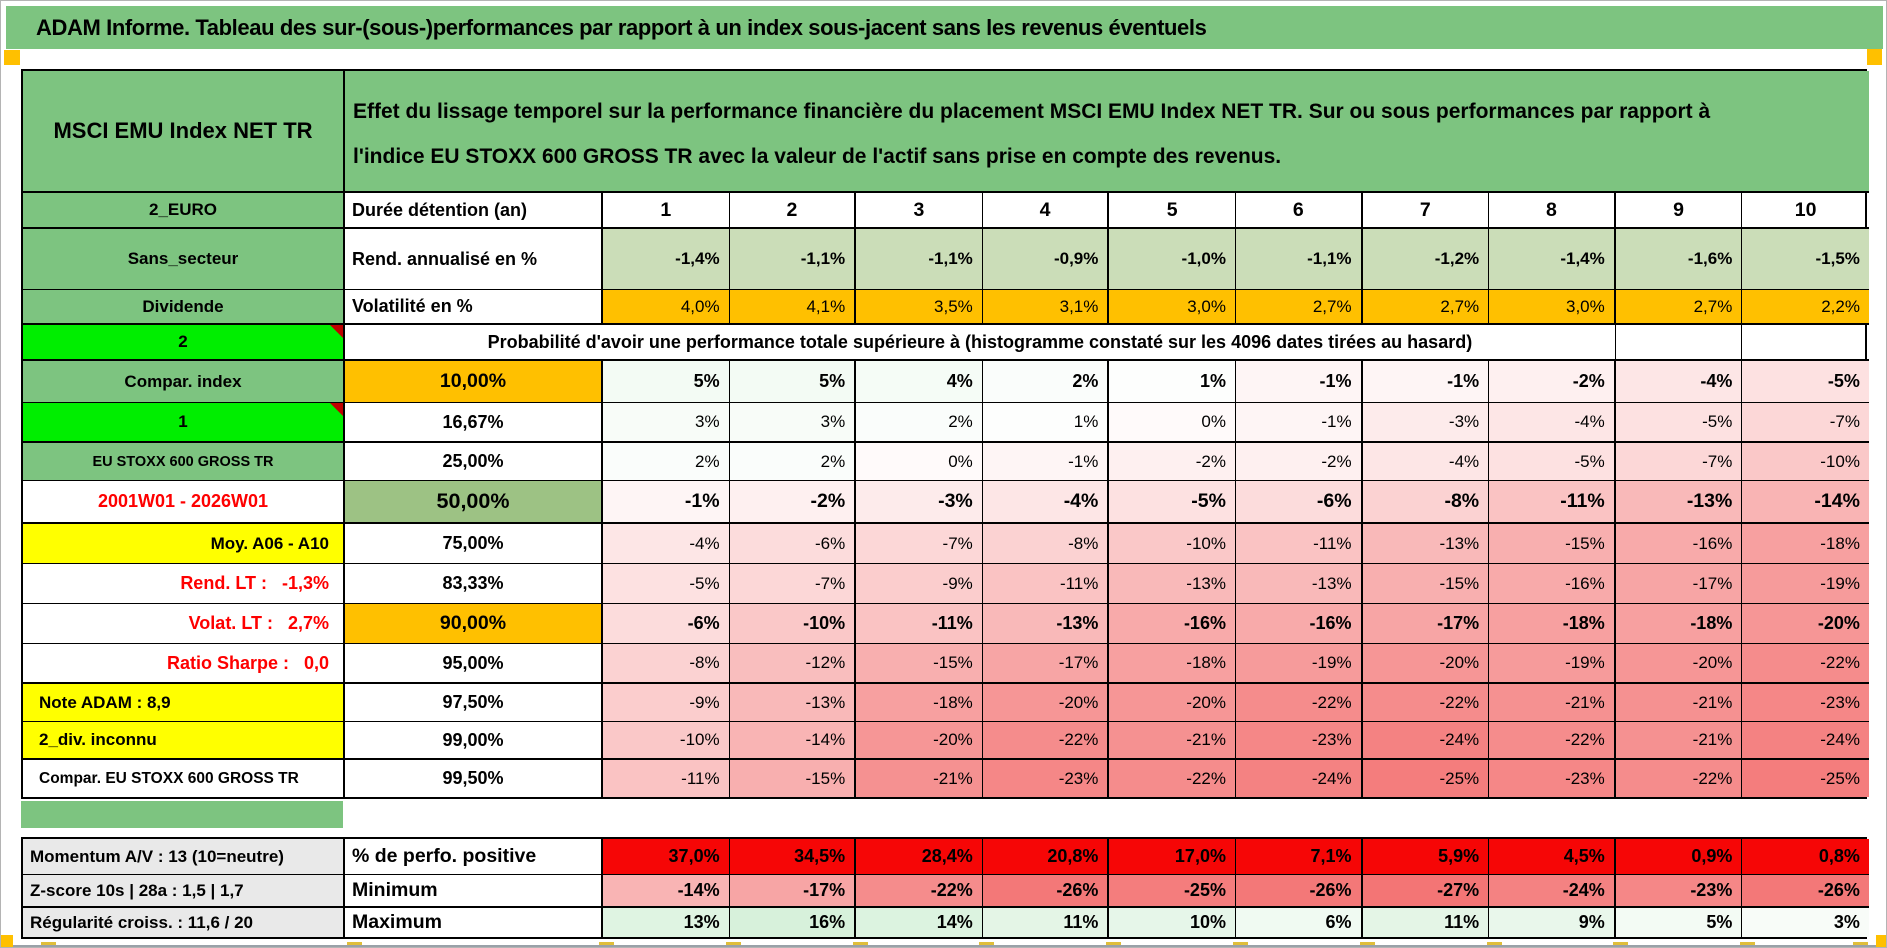 The height and width of the screenshot is (948, 1887). I want to click on duration-col-header: 10, so click(1805, 211).